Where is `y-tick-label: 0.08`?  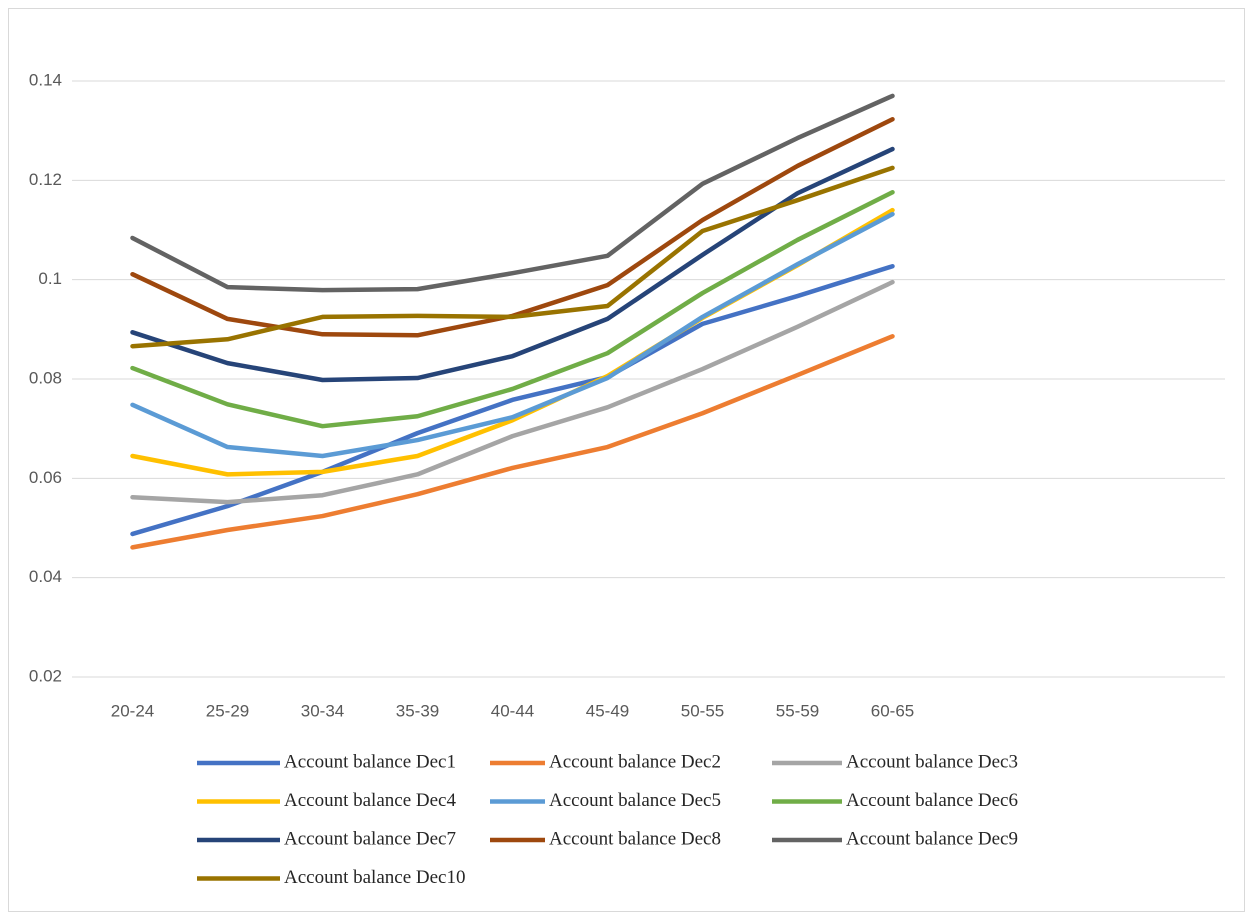 y-tick-label: 0.08 is located at coordinates (45, 377).